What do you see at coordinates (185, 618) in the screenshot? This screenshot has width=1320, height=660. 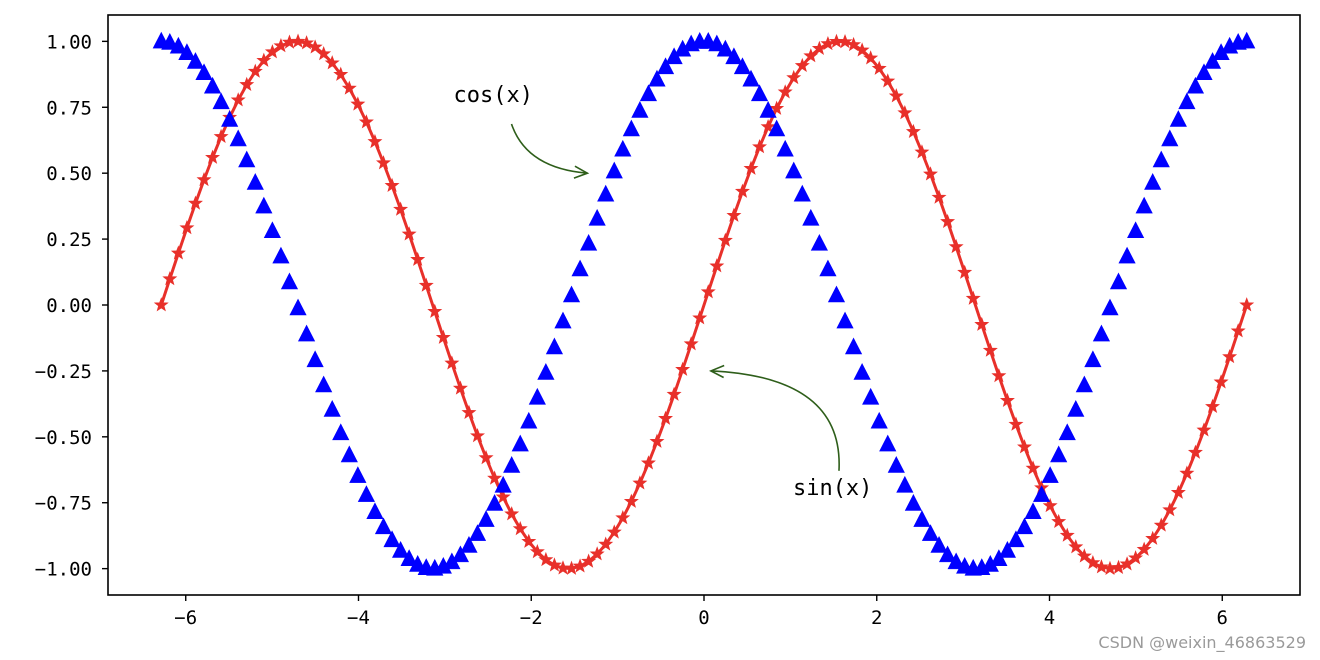 I see `x-tick-label: −6` at bounding box center [185, 618].